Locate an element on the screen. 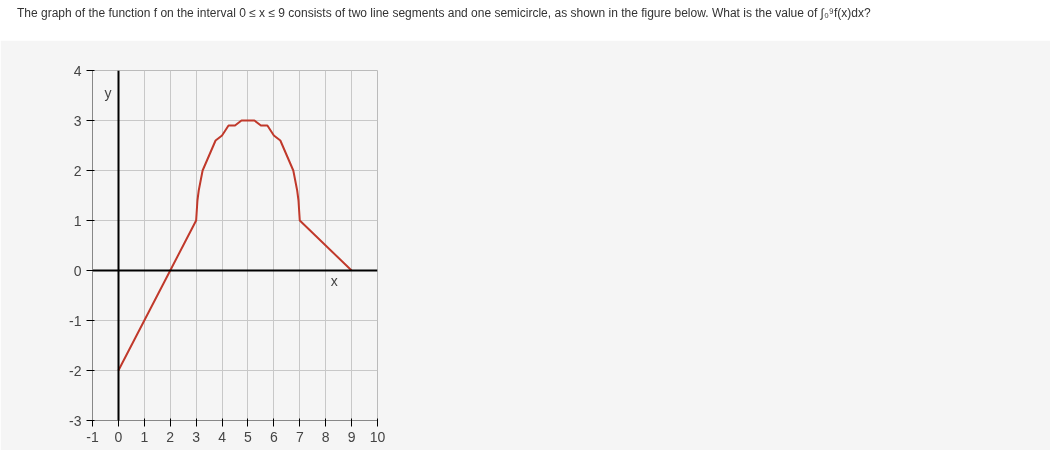  y-tick-label: 1 is located at coordinates (77, 220).